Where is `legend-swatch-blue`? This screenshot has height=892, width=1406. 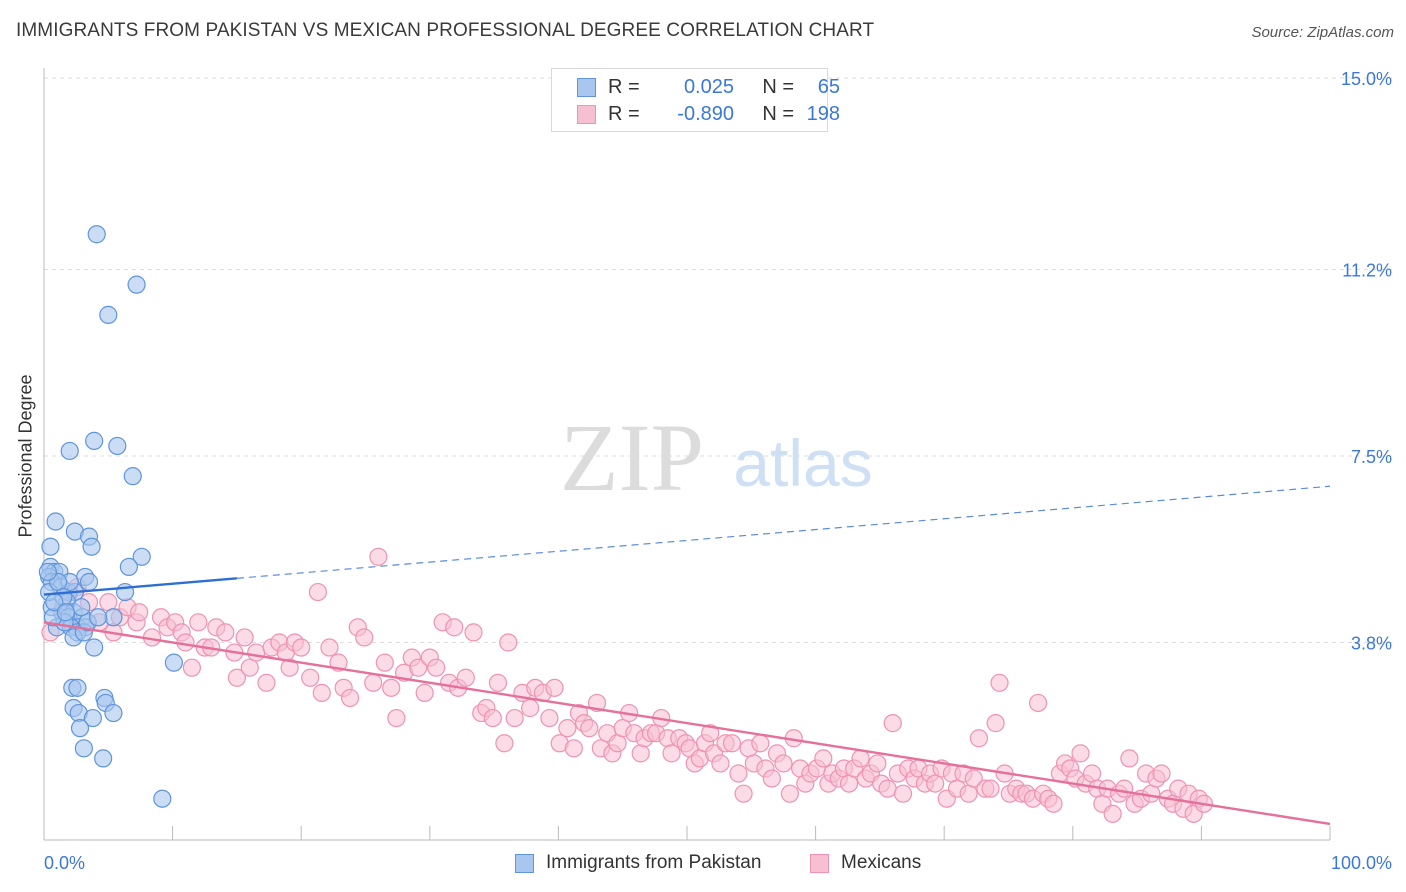
legend-swatch-blue is located at coordinates (586, 87).